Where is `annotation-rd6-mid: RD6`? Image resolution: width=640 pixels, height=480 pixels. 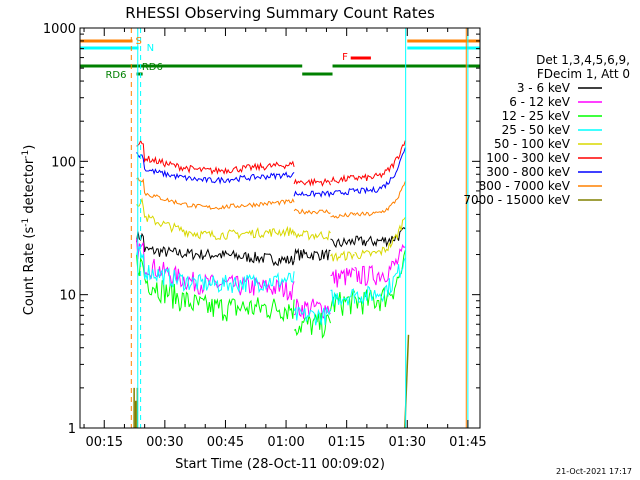 annotation-rd6-mid: RD6 is located at coordinates (152, 67).